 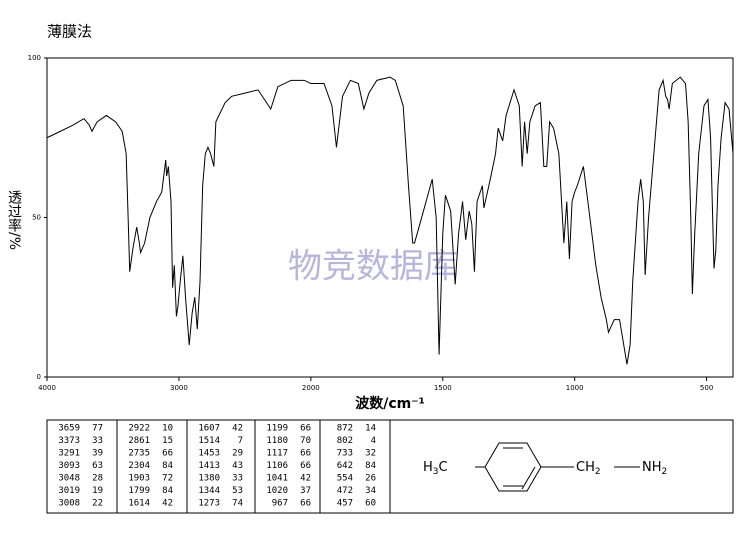 What do you see at coordinates (311, 388) in the screenshot?
I see `x-tick-label: 2000` at bounding box center [311, 388].